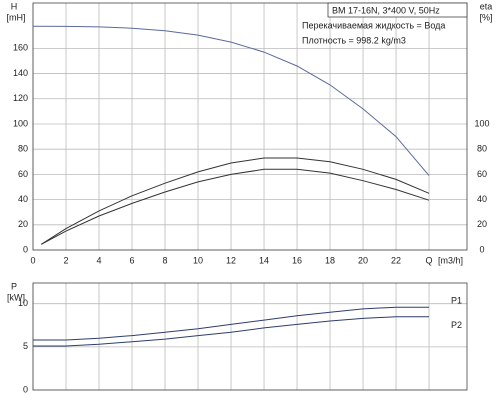 The height and width of the screenshot is (400, 500). Describe the element at coordinates (20, 123) in the screenshot. I see `y-tick-label: 100` at that location.